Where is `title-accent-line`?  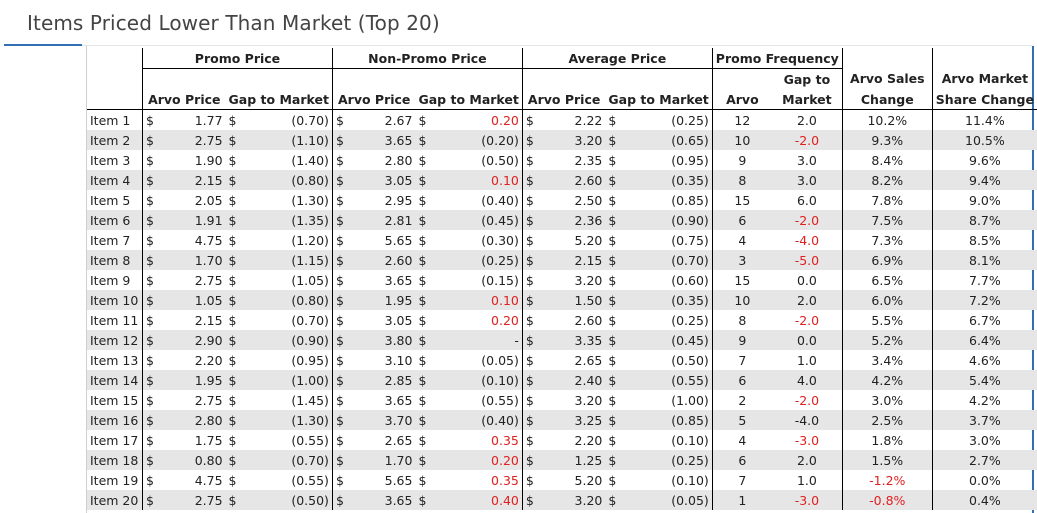 title-accent-line is located at coordinates (43, 45).